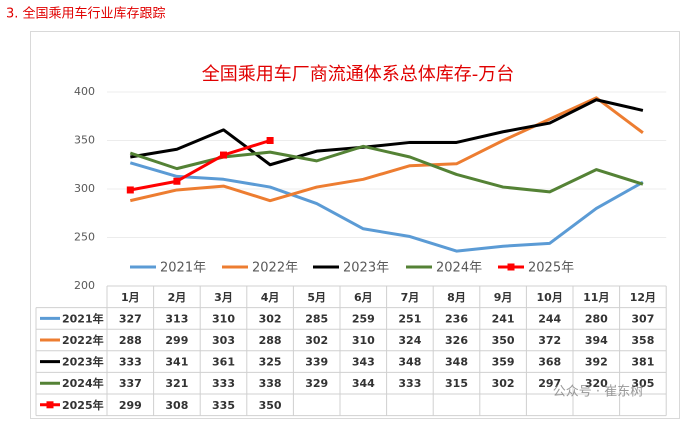 This screenshot has height=434, width=687. What do you see at coordinates (176, 318) in the screenshot?
I see `table-value: 313` at bounding box center [176, 318].